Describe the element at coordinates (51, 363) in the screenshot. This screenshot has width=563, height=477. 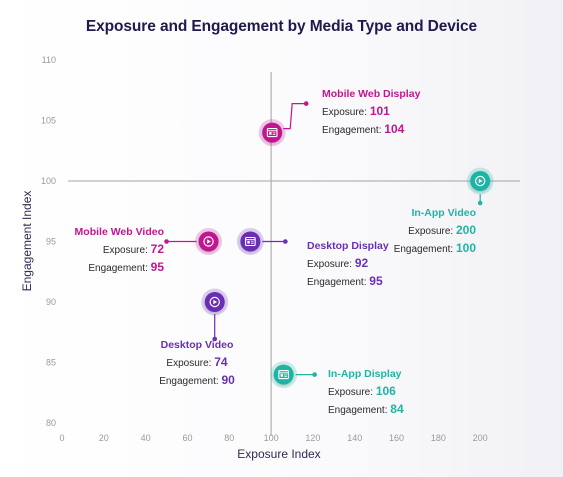
I see `y-tick-label: 85` at that location.